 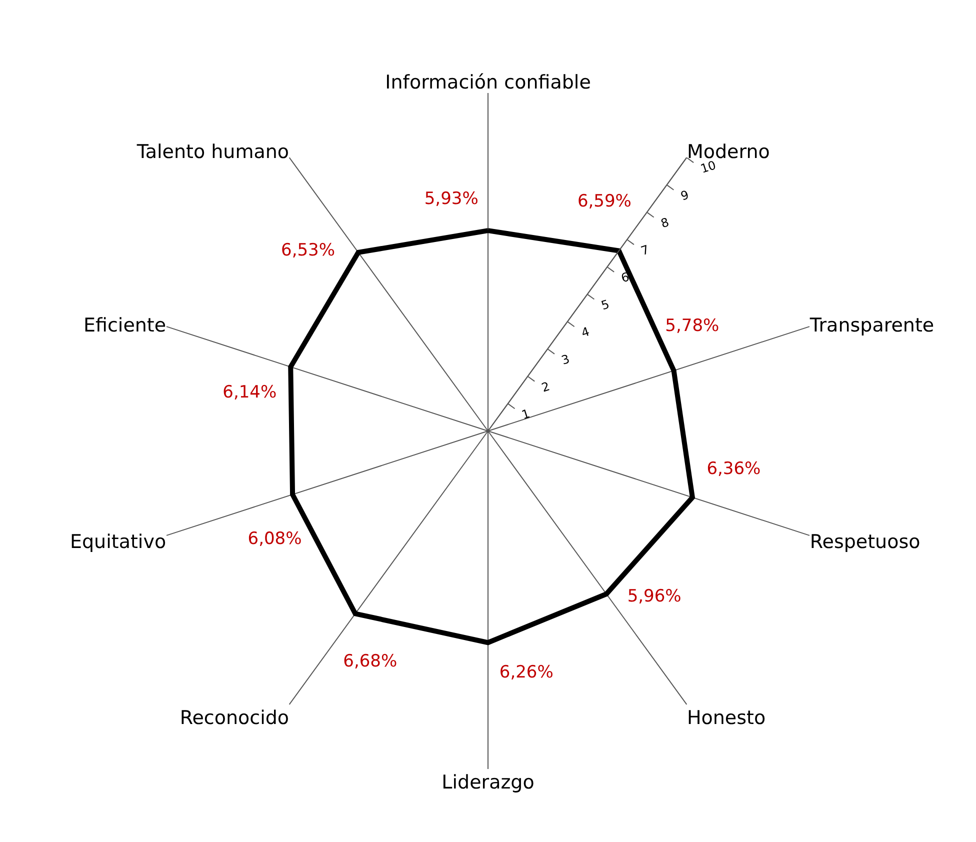 What do you see at coordinates (451, 198) in the screenshot?
I see `data-label: 5,93%` at bounding box center [451, 198].